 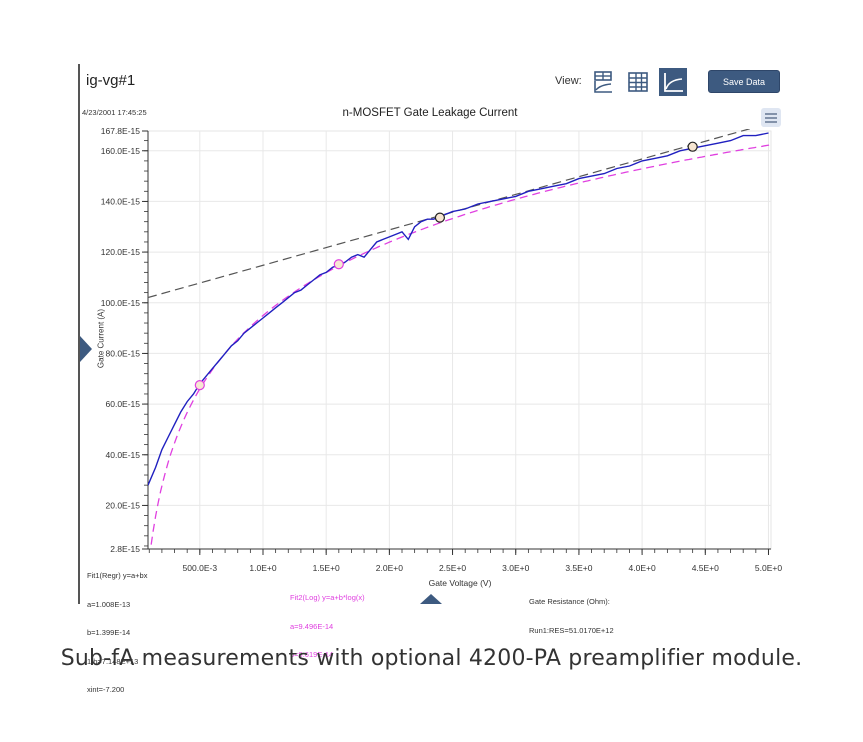 I want to click on fit1-line: b=1.399E-14, so click(x=109, y=632).